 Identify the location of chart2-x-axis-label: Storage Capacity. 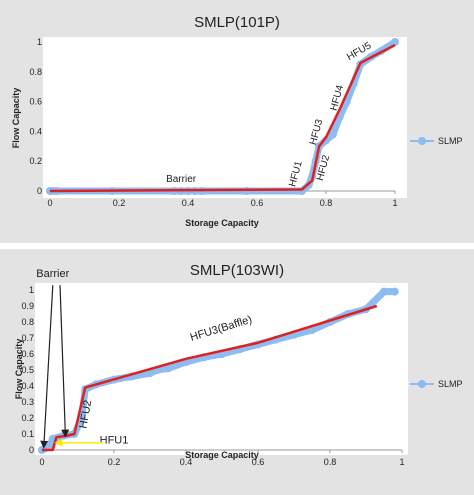
(222, 455).